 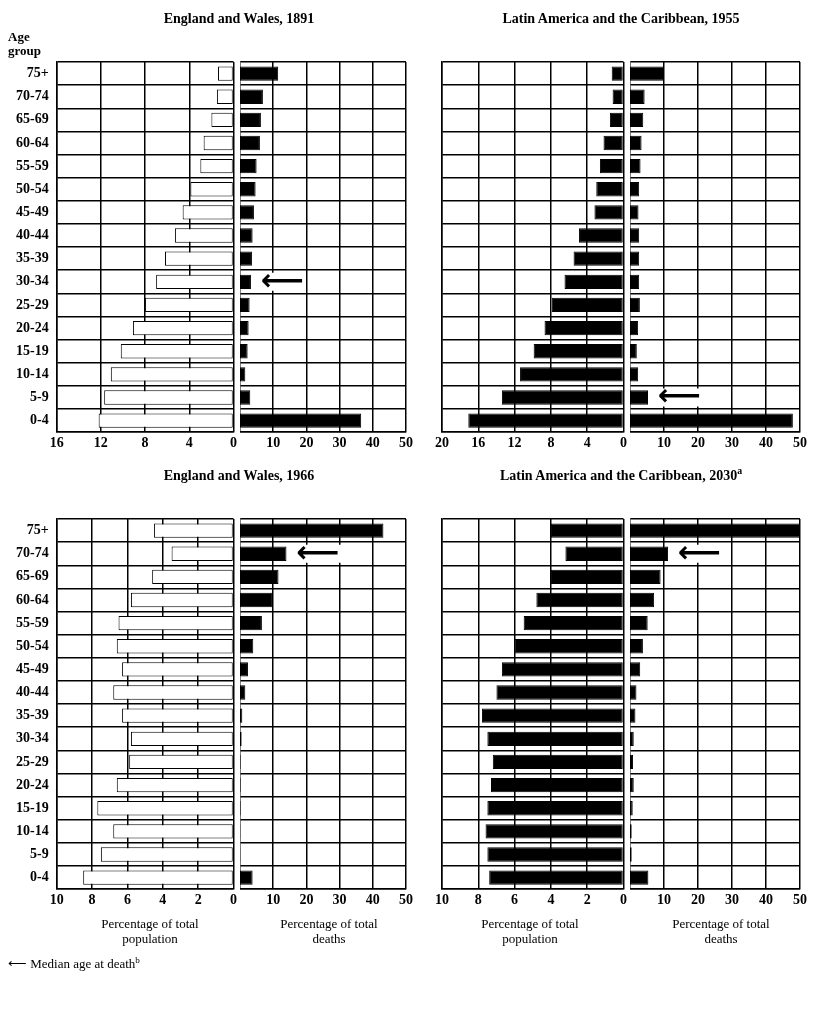 What do you see at coordinates (239, 476) in the screenshot?
I see `chart-title: England and Wales, 1966` at bounding box center [239, 476].